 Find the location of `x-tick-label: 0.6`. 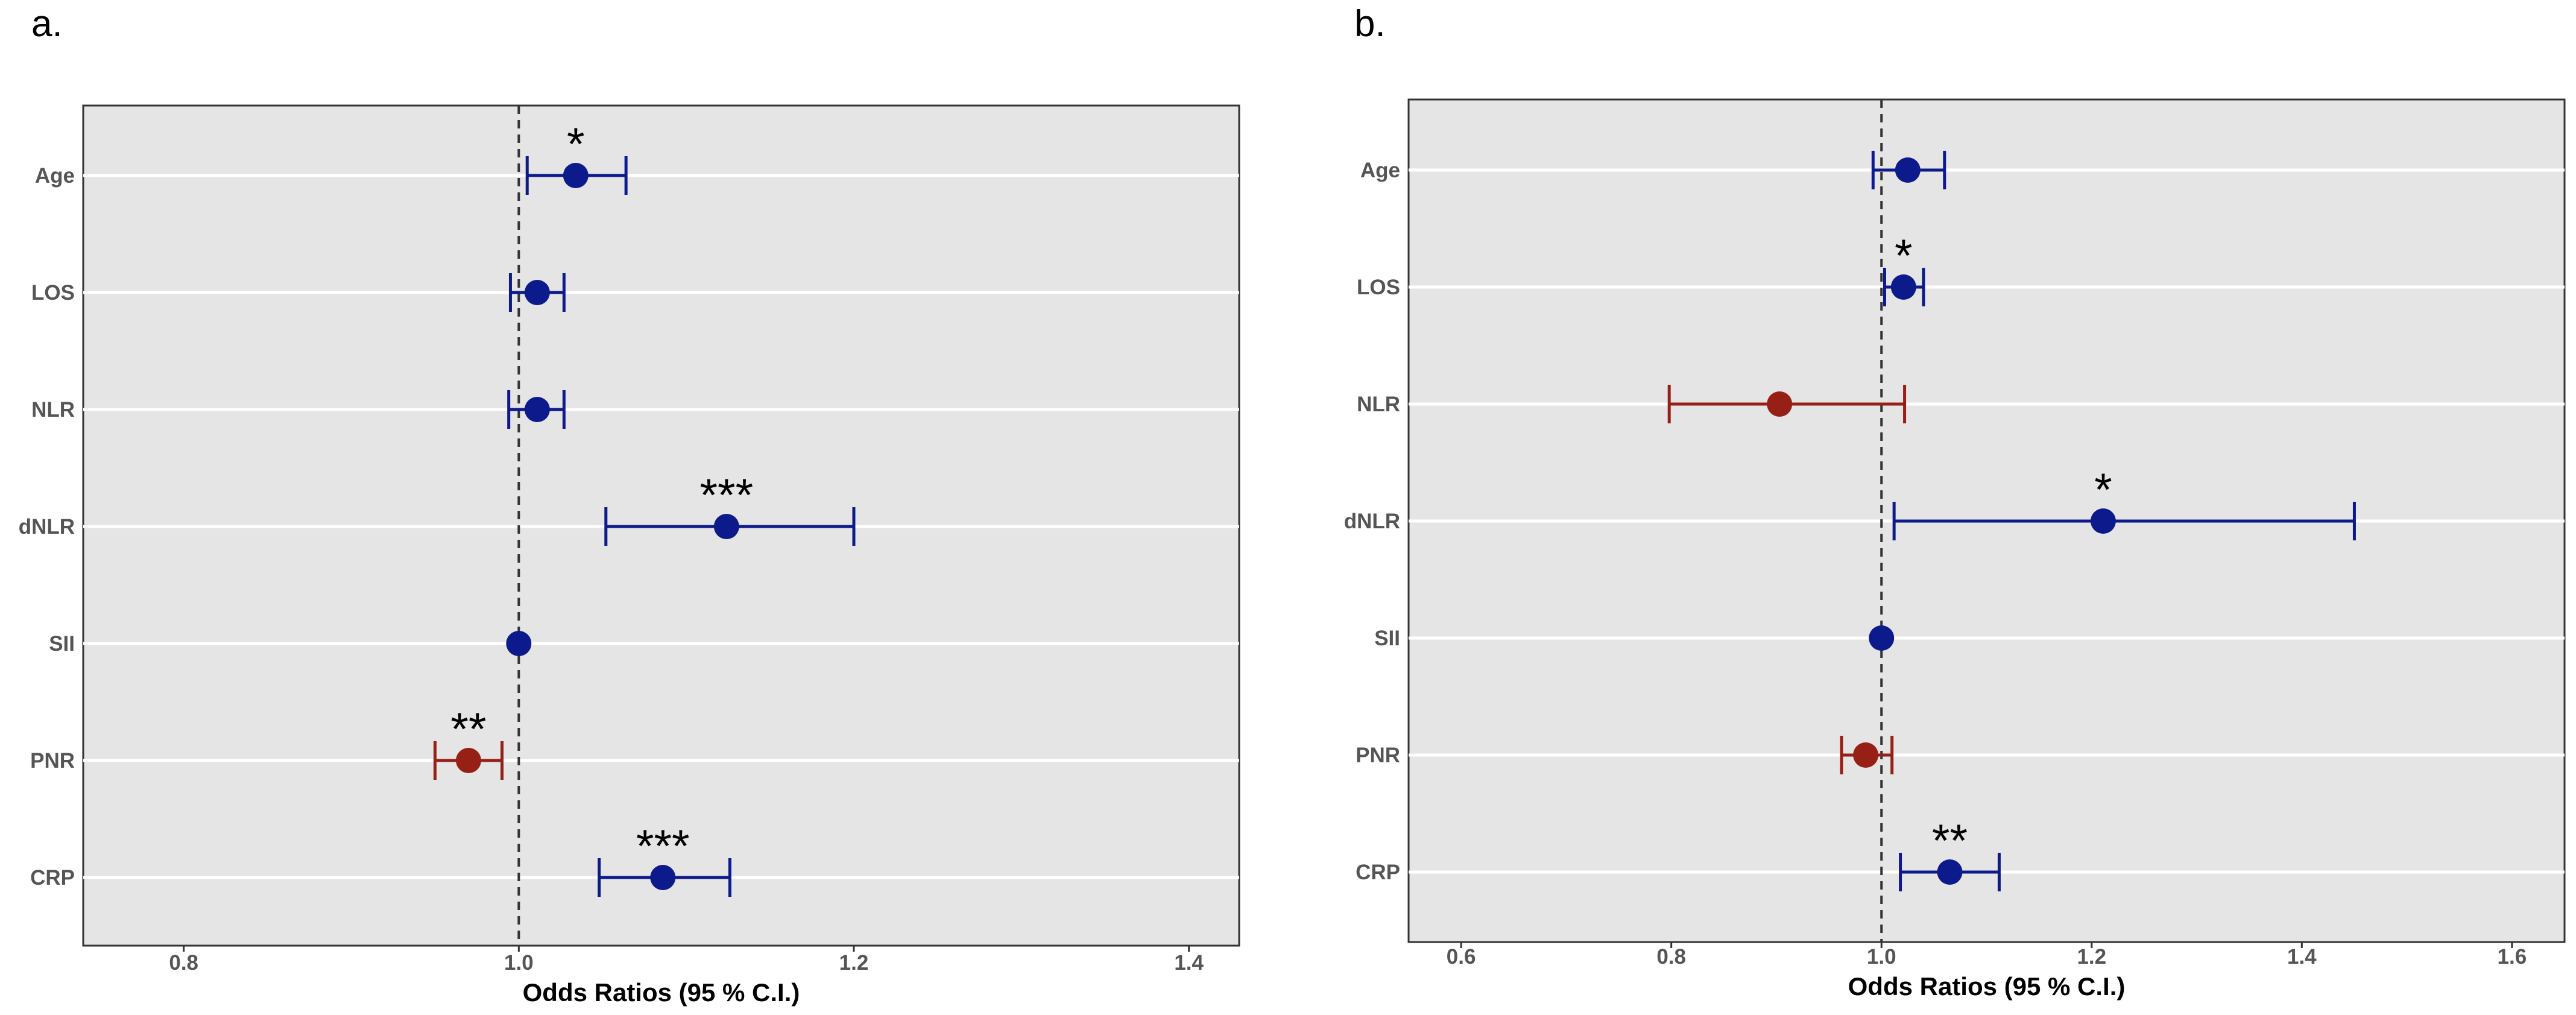

x-tick-label: 0.6 is located at coordinates (1462, 957).